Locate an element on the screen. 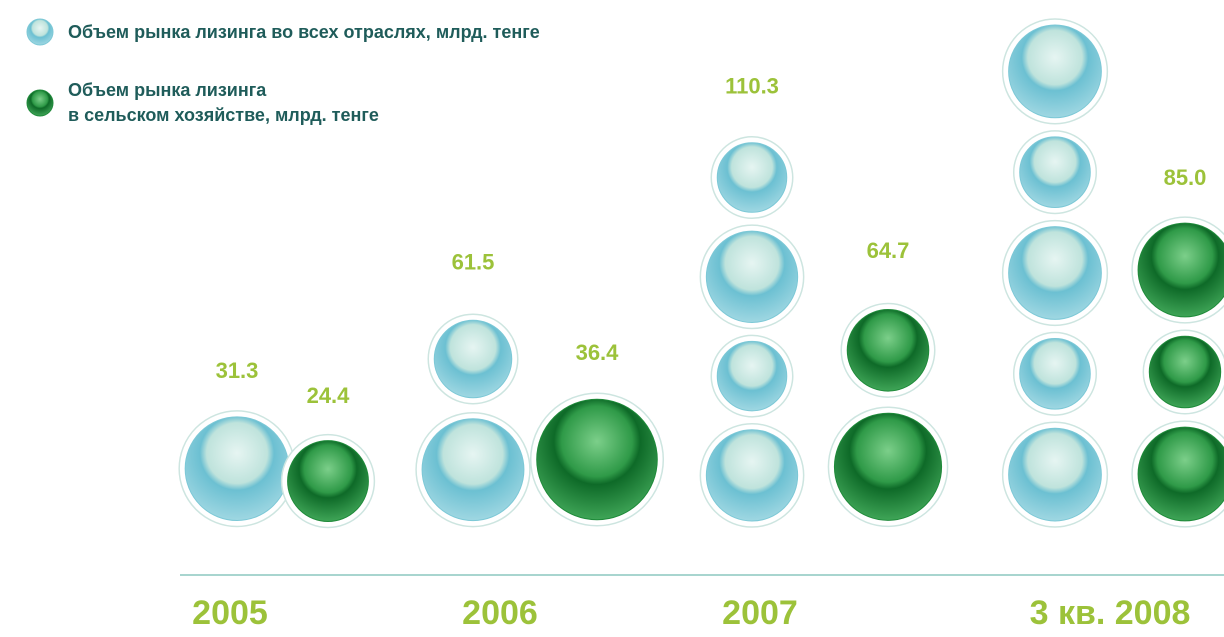  value-label: 61.5 is located at coordinates (473, 261).